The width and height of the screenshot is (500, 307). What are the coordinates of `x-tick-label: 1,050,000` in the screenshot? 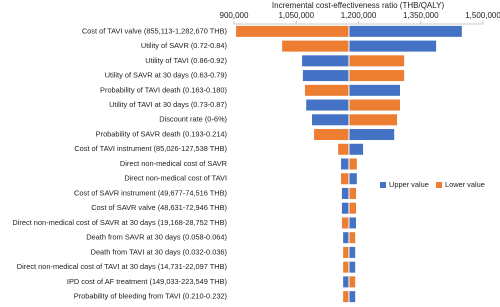 It's located at (296, 15).